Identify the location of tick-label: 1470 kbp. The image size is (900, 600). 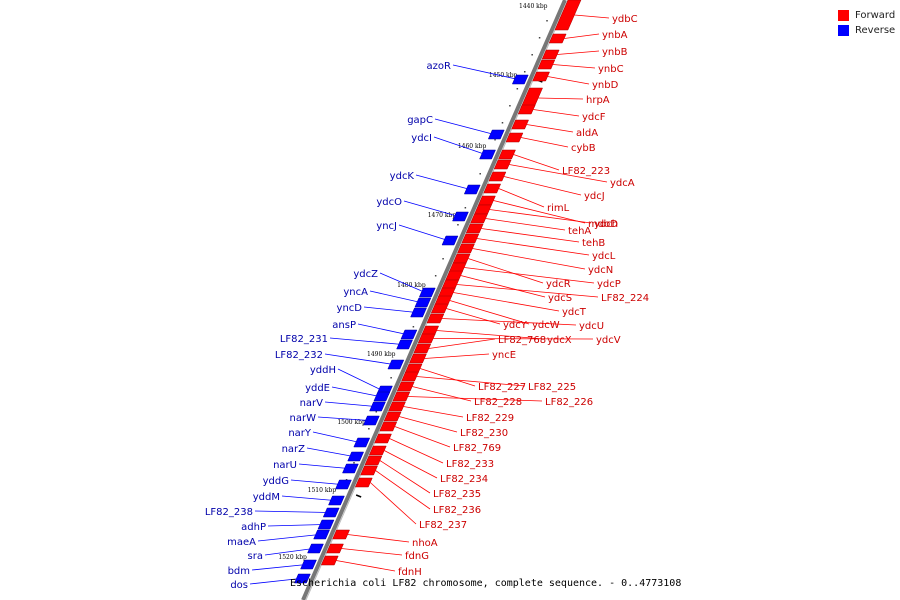
(442, 215).